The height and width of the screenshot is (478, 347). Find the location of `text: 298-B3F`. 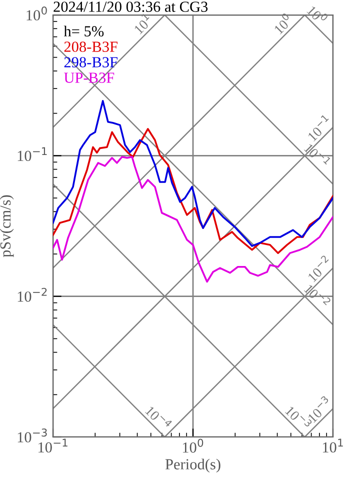

text: 298-B3F is located at coordinates (91, 62).